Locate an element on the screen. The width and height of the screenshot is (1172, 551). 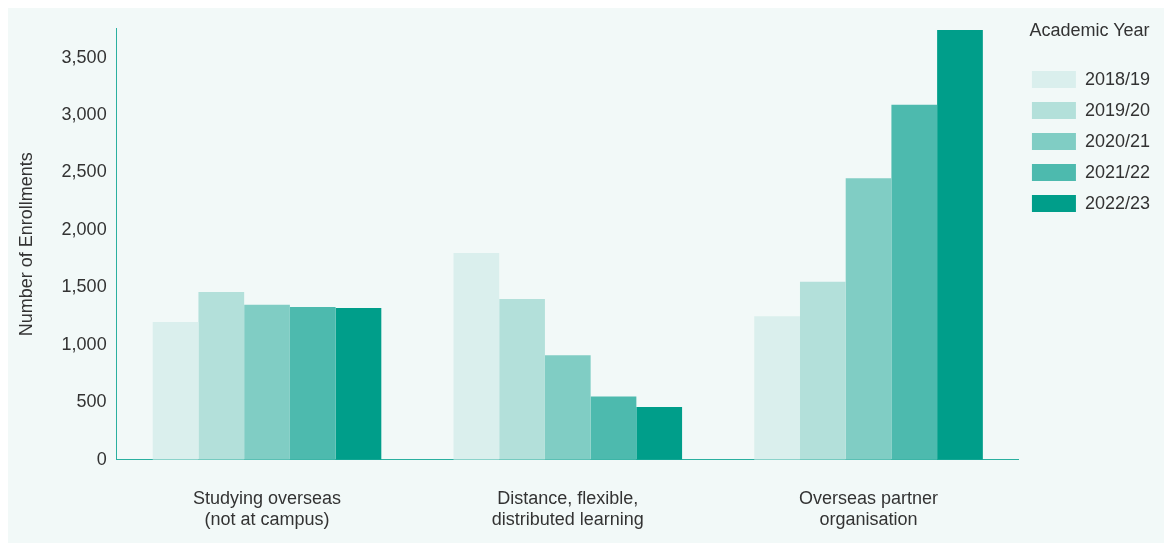
y-tick-label: 3,000 is located at coordinates (84, 113).